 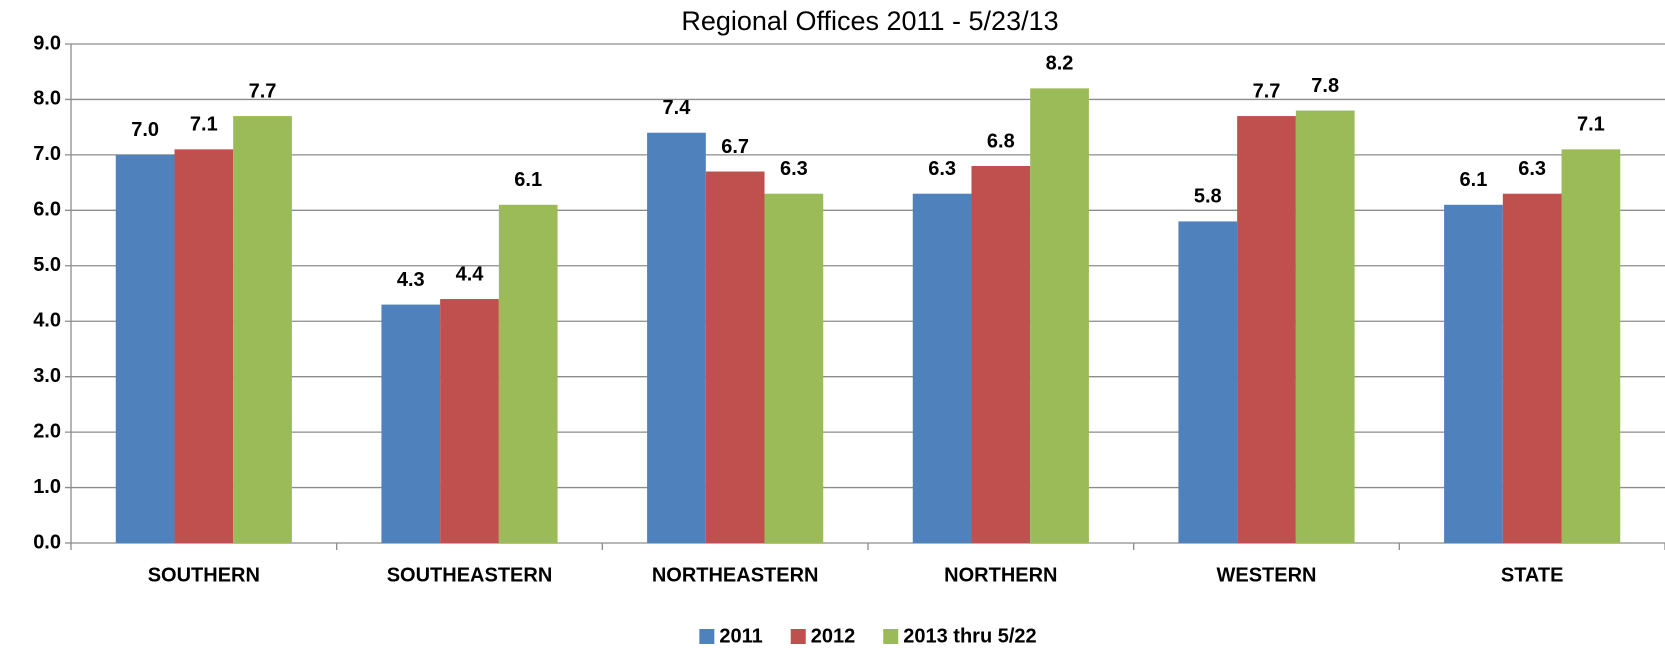 I want to click on y-tick-label: 4.0, so click(x=47, y=321).